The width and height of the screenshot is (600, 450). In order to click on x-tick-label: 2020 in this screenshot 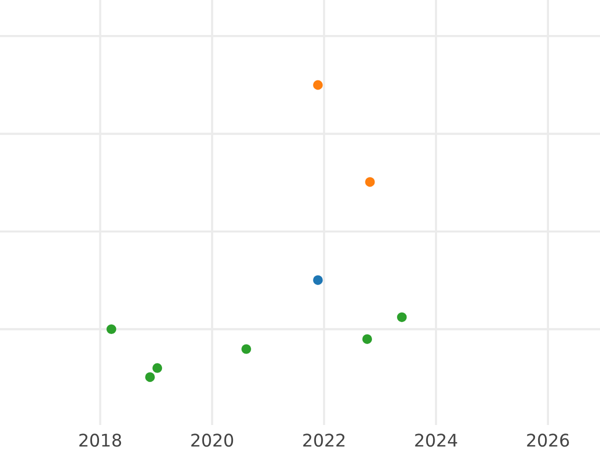, I will do `click(212, 440)`.